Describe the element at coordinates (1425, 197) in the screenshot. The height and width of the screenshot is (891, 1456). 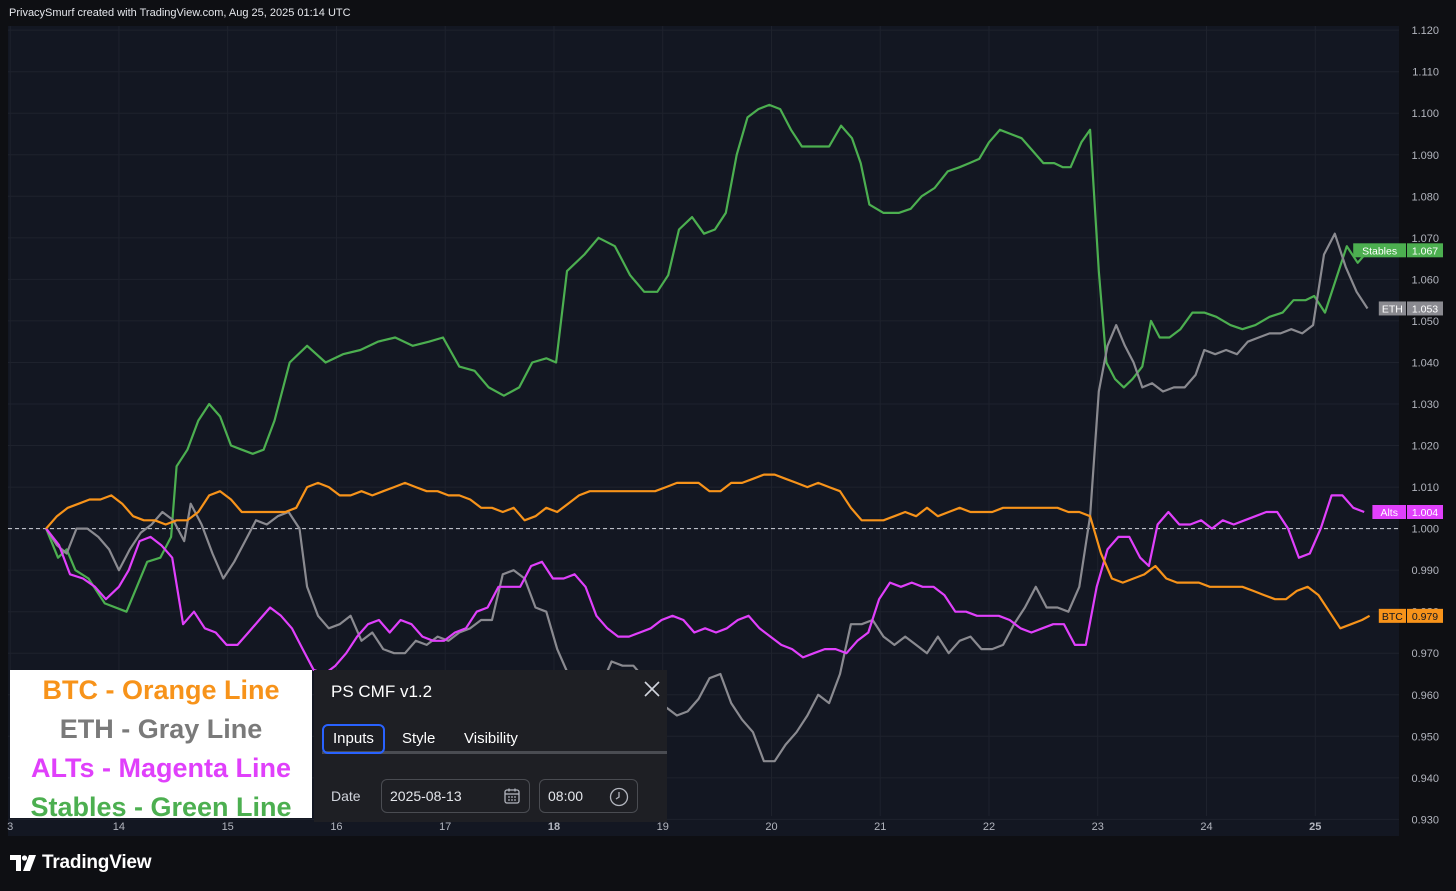
I see `y-tick-label: 1.080` at that location.